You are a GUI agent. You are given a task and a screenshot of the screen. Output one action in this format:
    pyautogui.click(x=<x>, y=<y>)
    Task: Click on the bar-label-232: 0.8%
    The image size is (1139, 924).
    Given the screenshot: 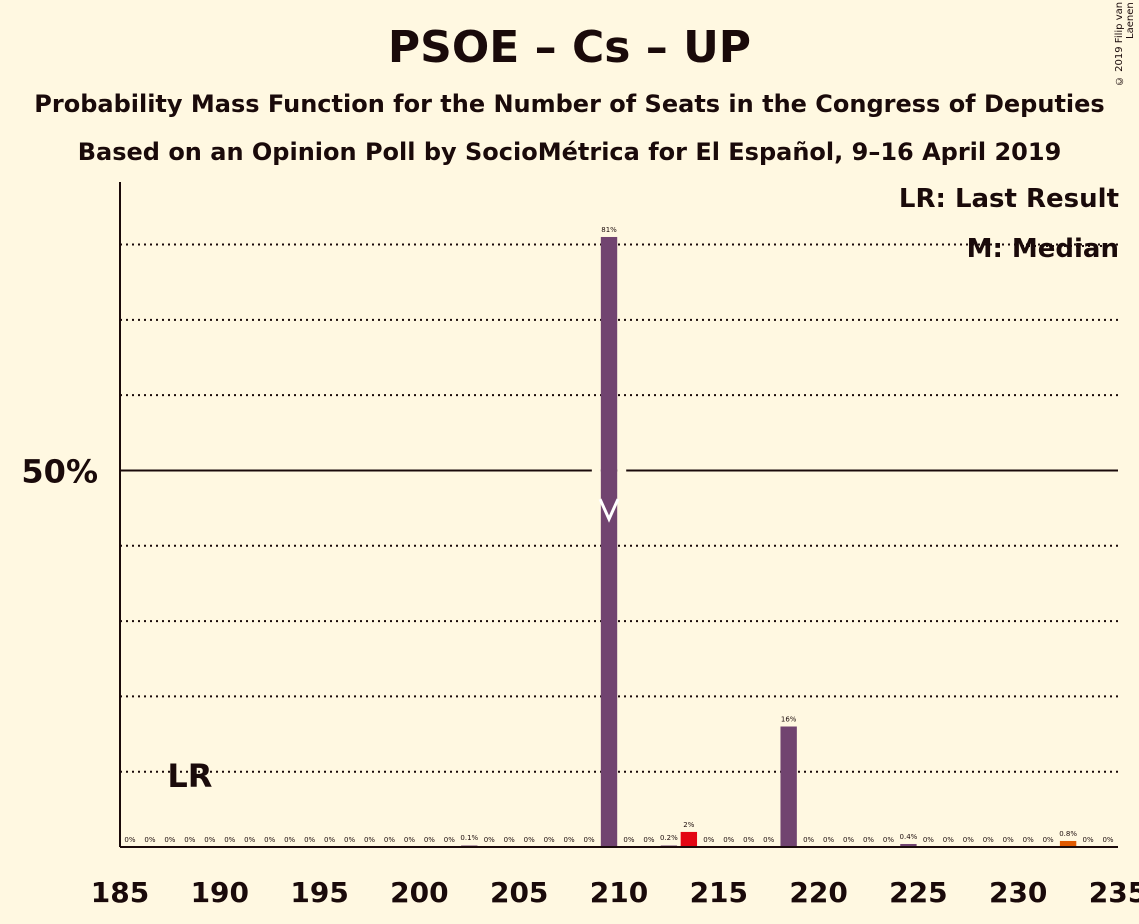 What is the action you would take?
    pyautogui.click(x=1068, y=834)
    